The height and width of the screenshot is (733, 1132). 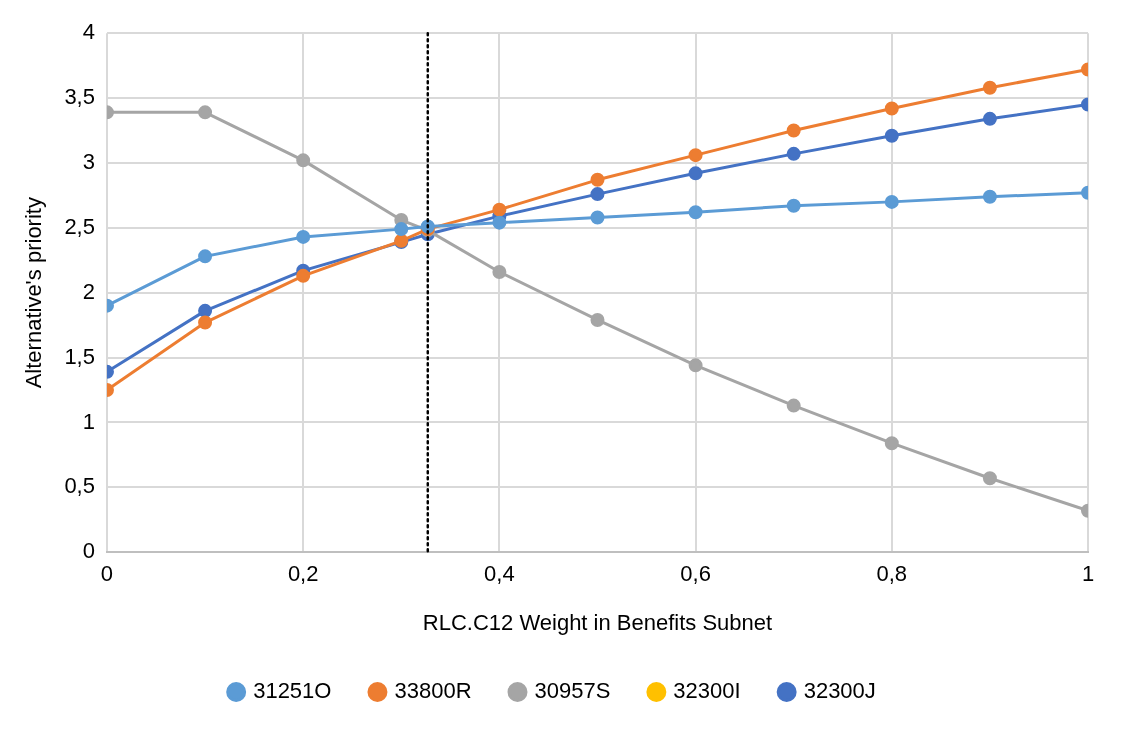 What do you see at coordinates (303, 574) in the screenshot?
I see `x-tick-label: 0,2` at bounding box center [303, 574].